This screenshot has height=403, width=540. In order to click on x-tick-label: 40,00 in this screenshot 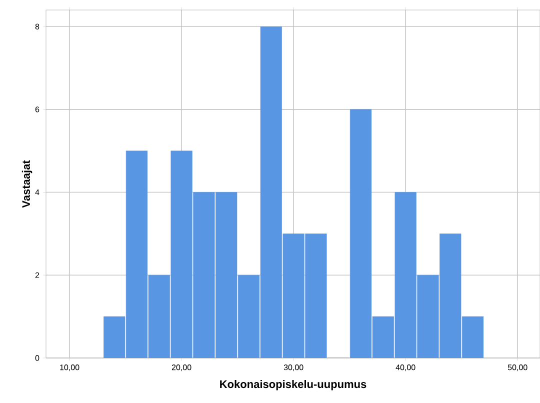, I will do `click(406, 368)`.